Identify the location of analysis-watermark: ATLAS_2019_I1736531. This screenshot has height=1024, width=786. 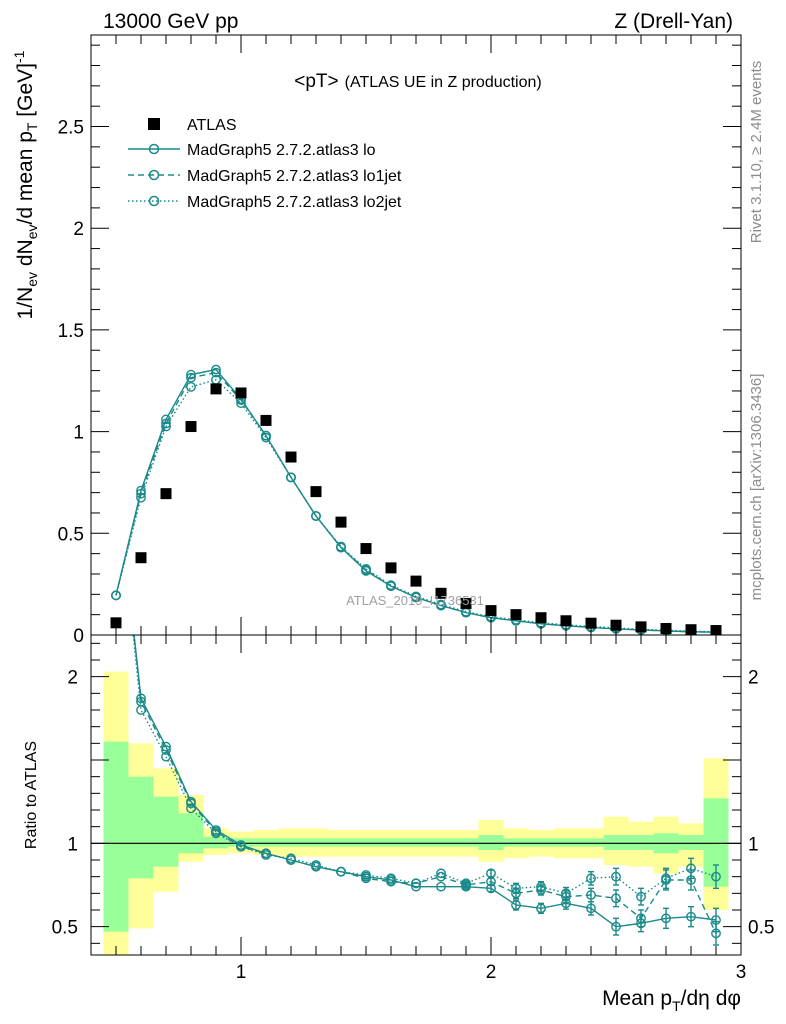
(415, 600).